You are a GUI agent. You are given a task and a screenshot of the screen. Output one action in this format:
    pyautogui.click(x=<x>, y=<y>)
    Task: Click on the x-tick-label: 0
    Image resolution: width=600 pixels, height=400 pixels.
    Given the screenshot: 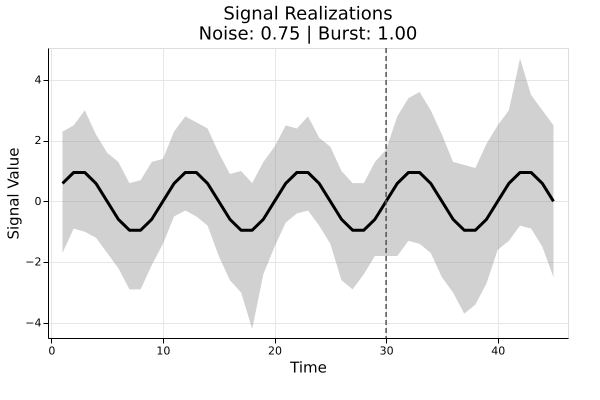 What is the action you would take?
    pyautogui.click(x=52, y=351)
    